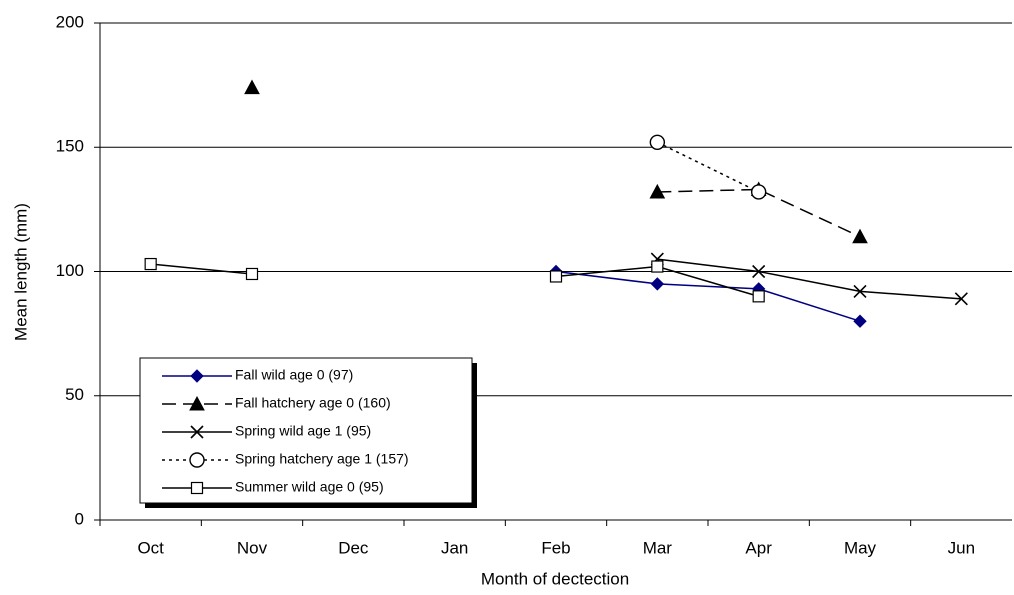 The height and width of the screenshot is (595, 1014). I want to click on x-tick-label: Nov, so click(252, 547).